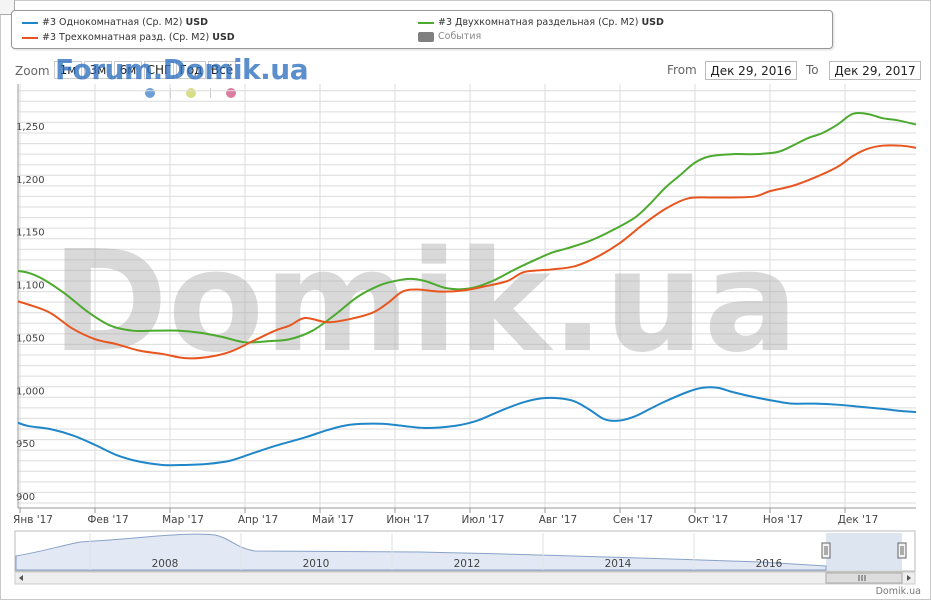  What do you see at coordinates (159, 70) in the screenshot?
I see `zoom-ytd-button: СНГ` at bounding box center [159, 70].